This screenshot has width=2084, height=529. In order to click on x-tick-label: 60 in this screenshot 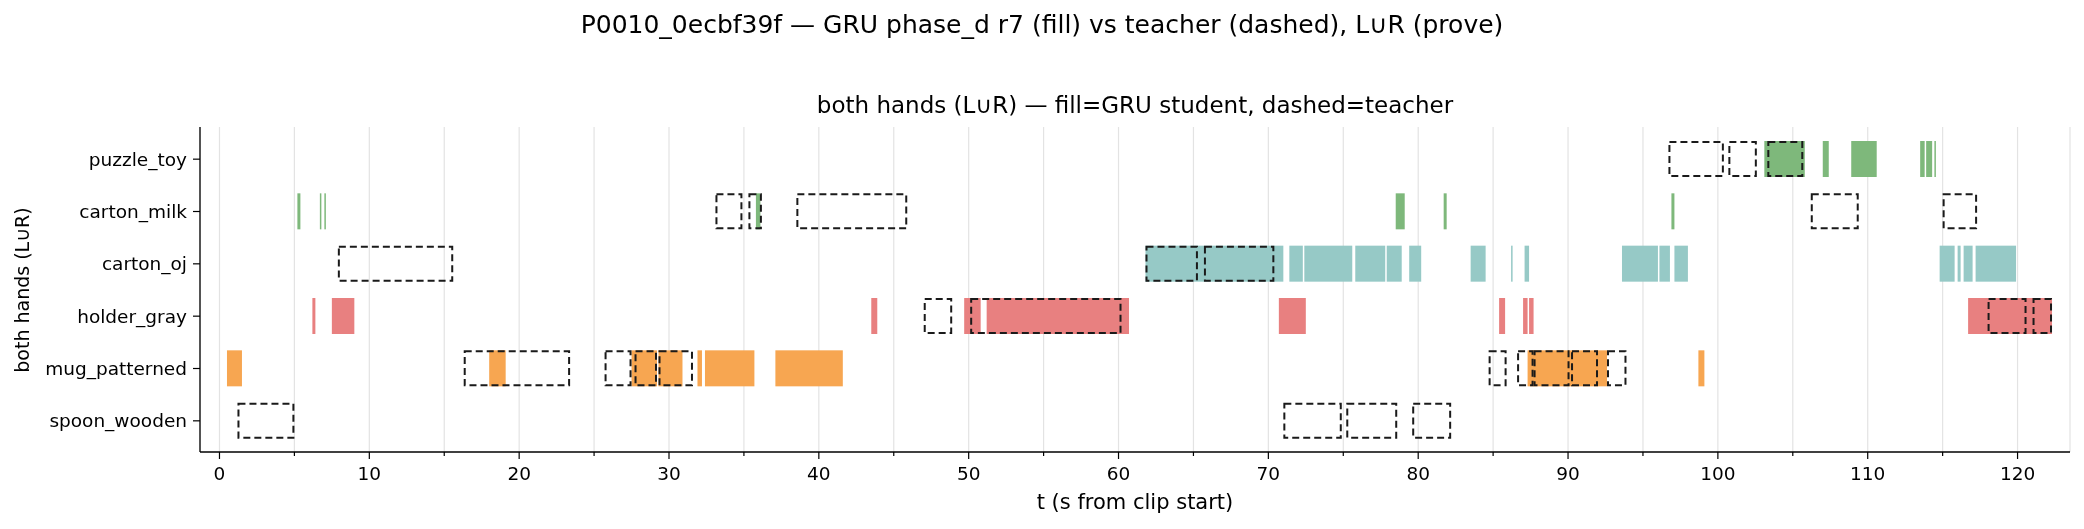, I will do `click(1118, 473)`.